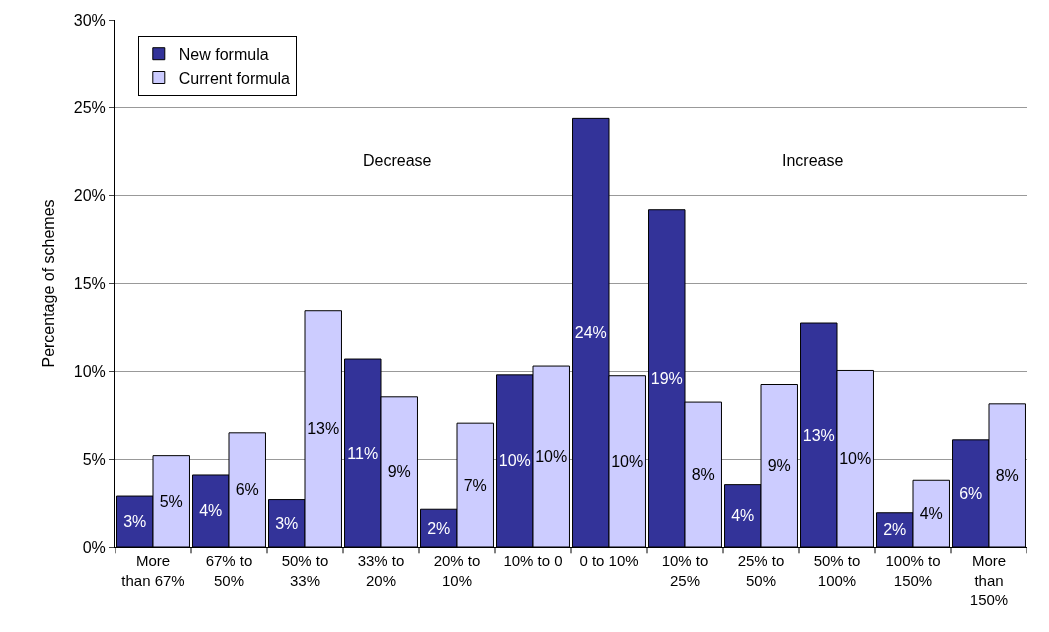 The width and height of the screenshot is (1049, 632). What do you see at coordinates (89, 371) in the screenshot?
I see `y-tick-label: 10%` at bounding box center [89, 371].